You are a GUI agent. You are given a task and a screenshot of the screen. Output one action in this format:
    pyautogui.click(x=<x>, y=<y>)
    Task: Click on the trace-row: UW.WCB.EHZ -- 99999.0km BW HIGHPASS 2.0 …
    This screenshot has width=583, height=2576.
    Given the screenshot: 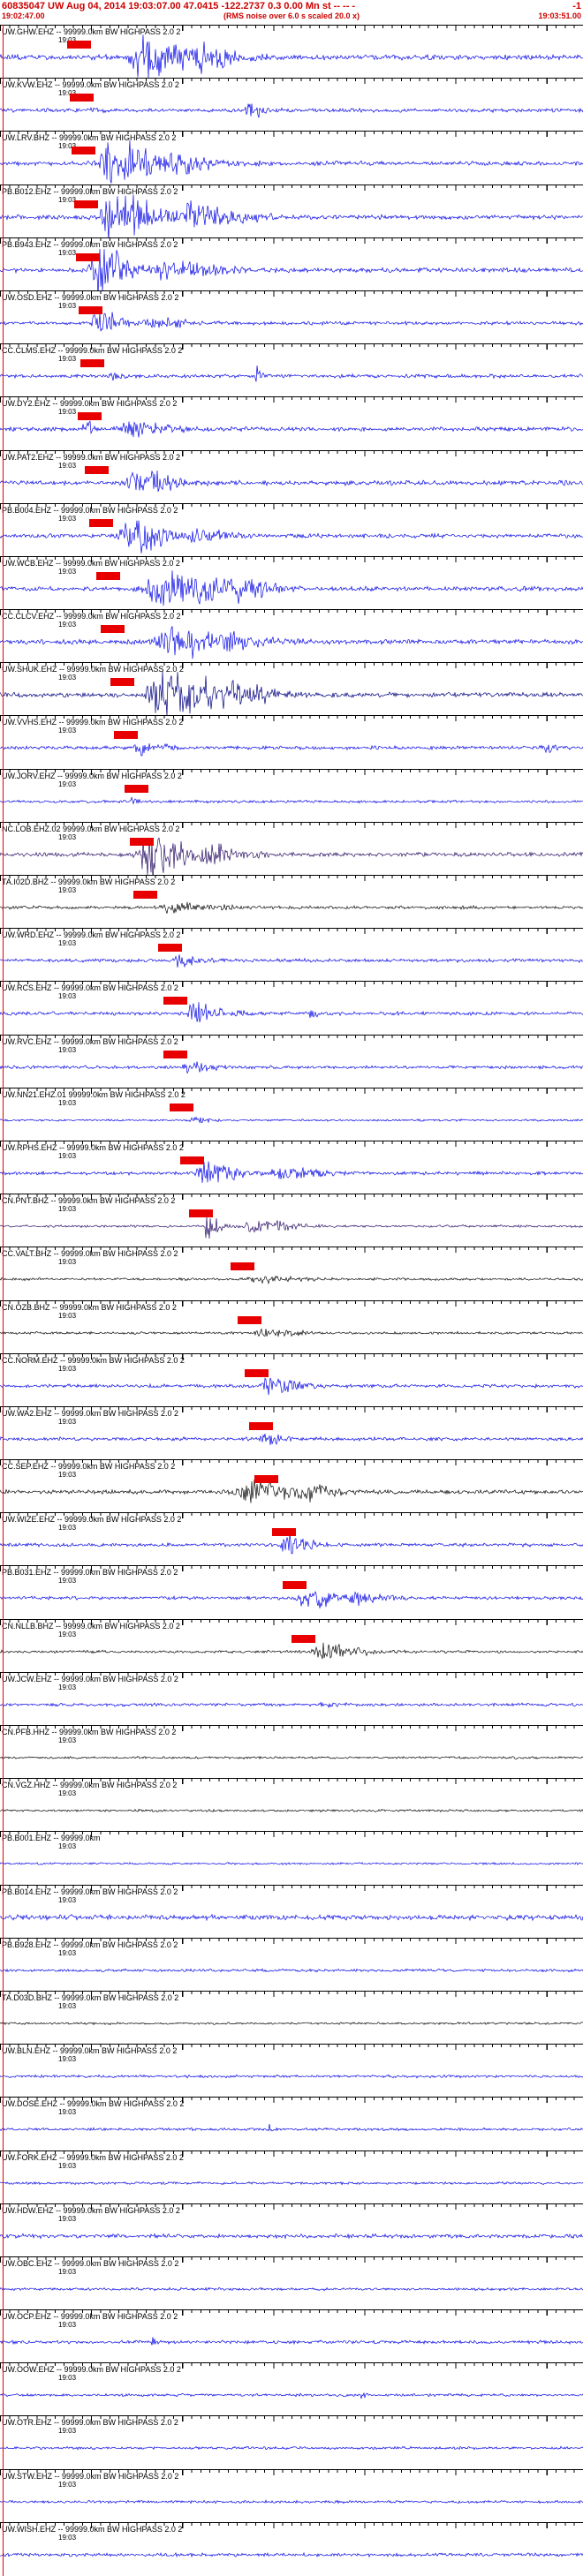 What is the action you would take?
    pyautogui.click(x=291, y=583)
    